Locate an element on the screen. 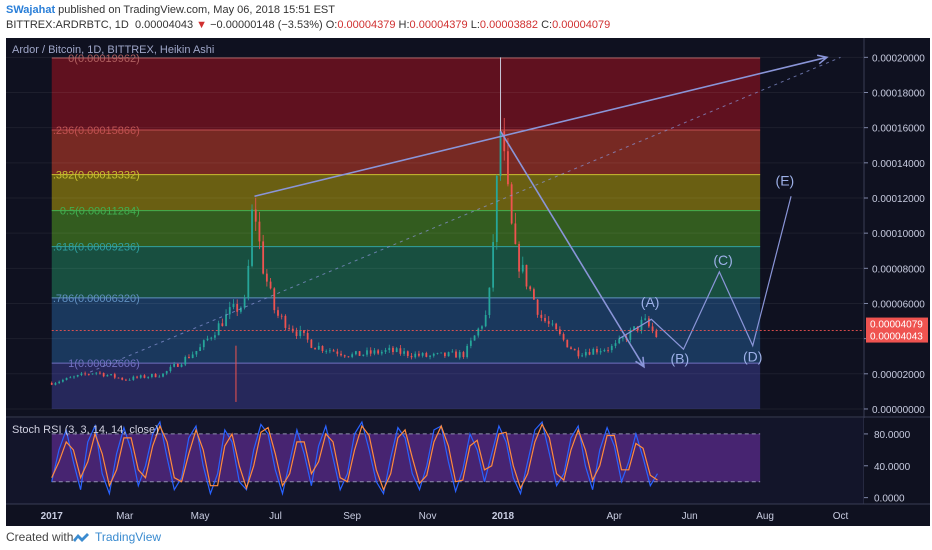 This screenshot has width=932, height=550. time-axis: 2017 Mar May Jul Sep Nov 2018 Apr Jun Aug Oct is located at coordinates (468, 514).